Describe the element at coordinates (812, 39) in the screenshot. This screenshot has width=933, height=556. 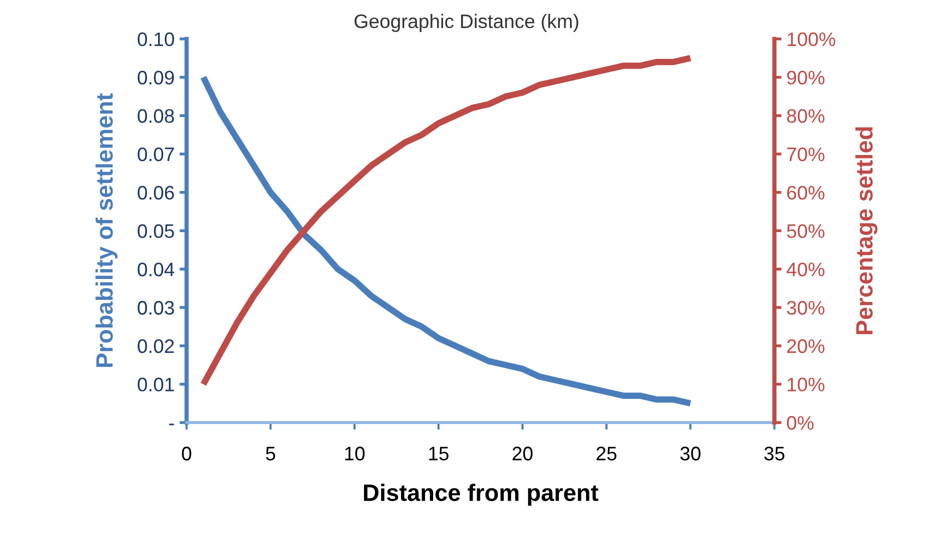
I see `y2-tick-label: 100%` at that location.